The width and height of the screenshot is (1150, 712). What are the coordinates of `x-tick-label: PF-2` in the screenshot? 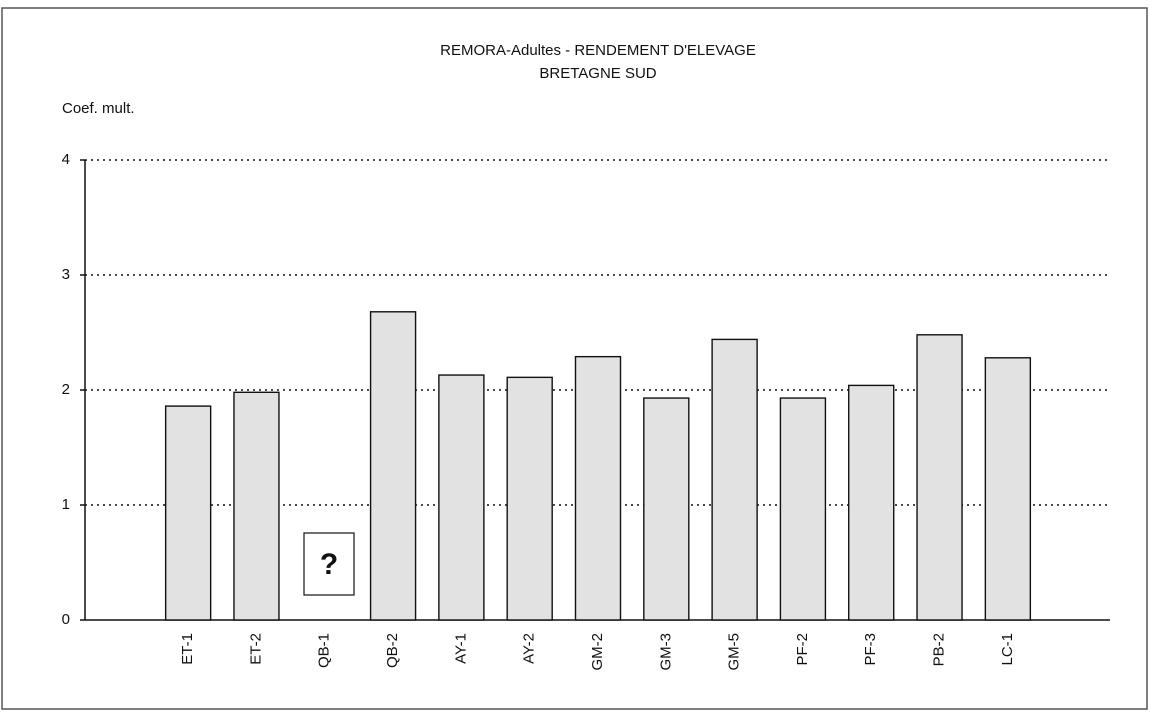 It's located at (802, 649).